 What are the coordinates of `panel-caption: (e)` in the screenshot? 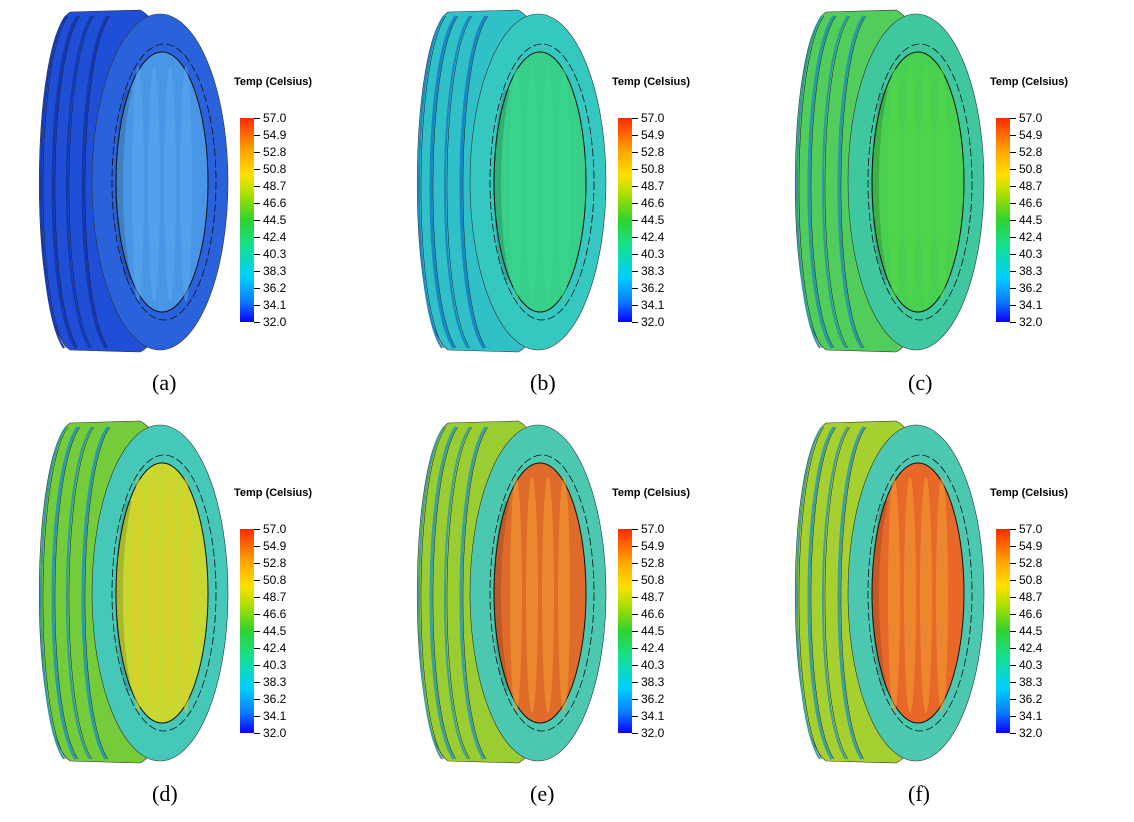 It's located at (542, 794).